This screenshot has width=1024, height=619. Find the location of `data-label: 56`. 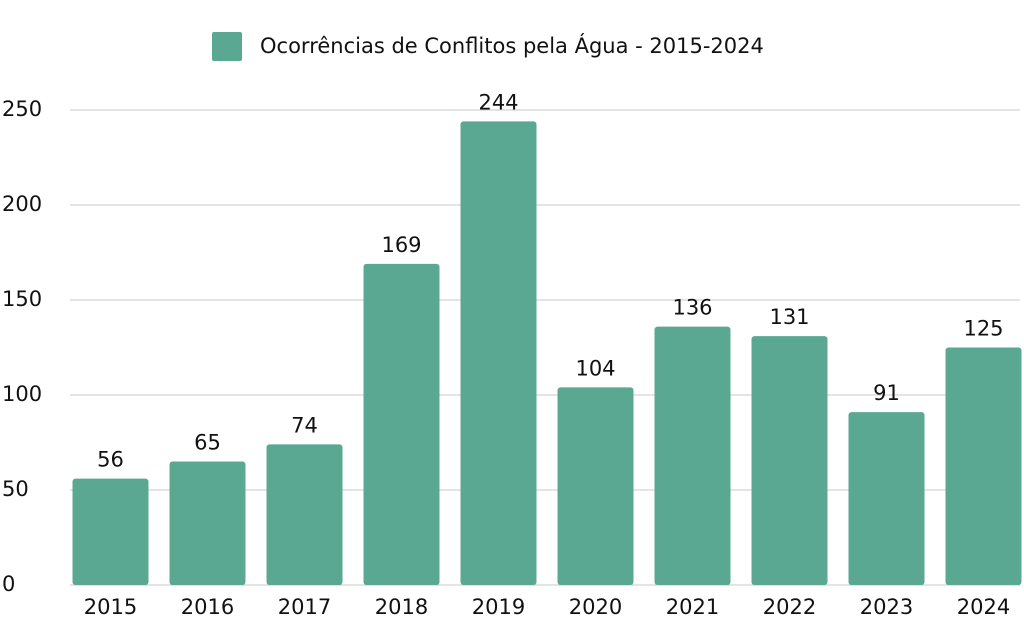

data-label: 56 is located at coordinates (110, 460).